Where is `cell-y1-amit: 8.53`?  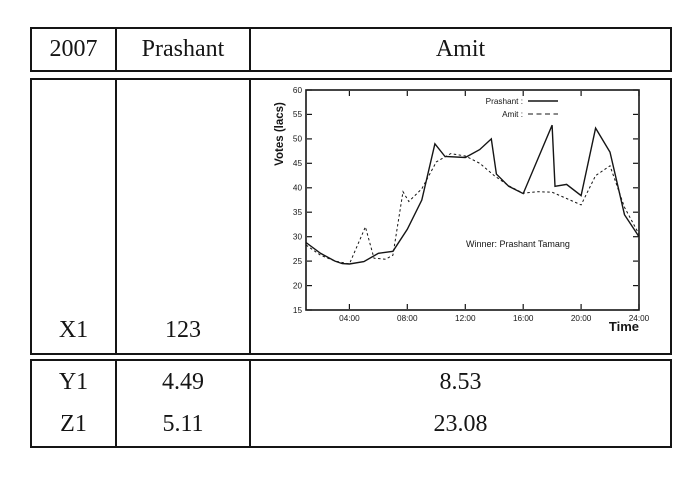 cell-y1-amit: 8.53 is located at coordinates (460, 381).